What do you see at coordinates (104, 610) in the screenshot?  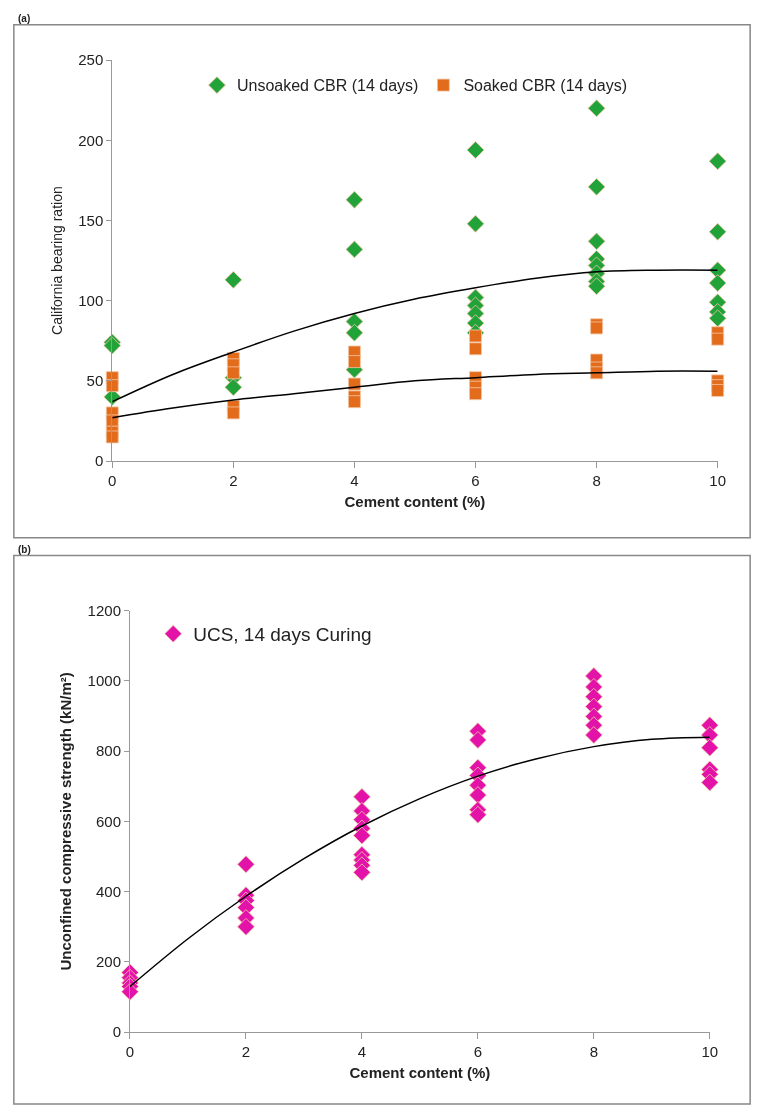 I see `y-tick-label: 1200` at bounding box center [104, 610].